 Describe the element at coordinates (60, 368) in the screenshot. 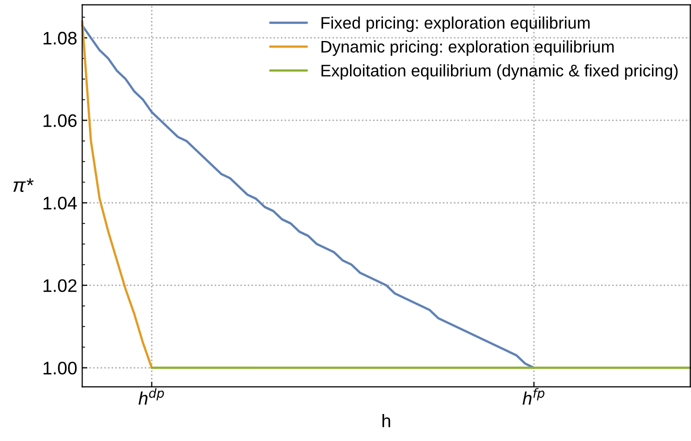

I see `y-tick-label: 1.00` at that location.